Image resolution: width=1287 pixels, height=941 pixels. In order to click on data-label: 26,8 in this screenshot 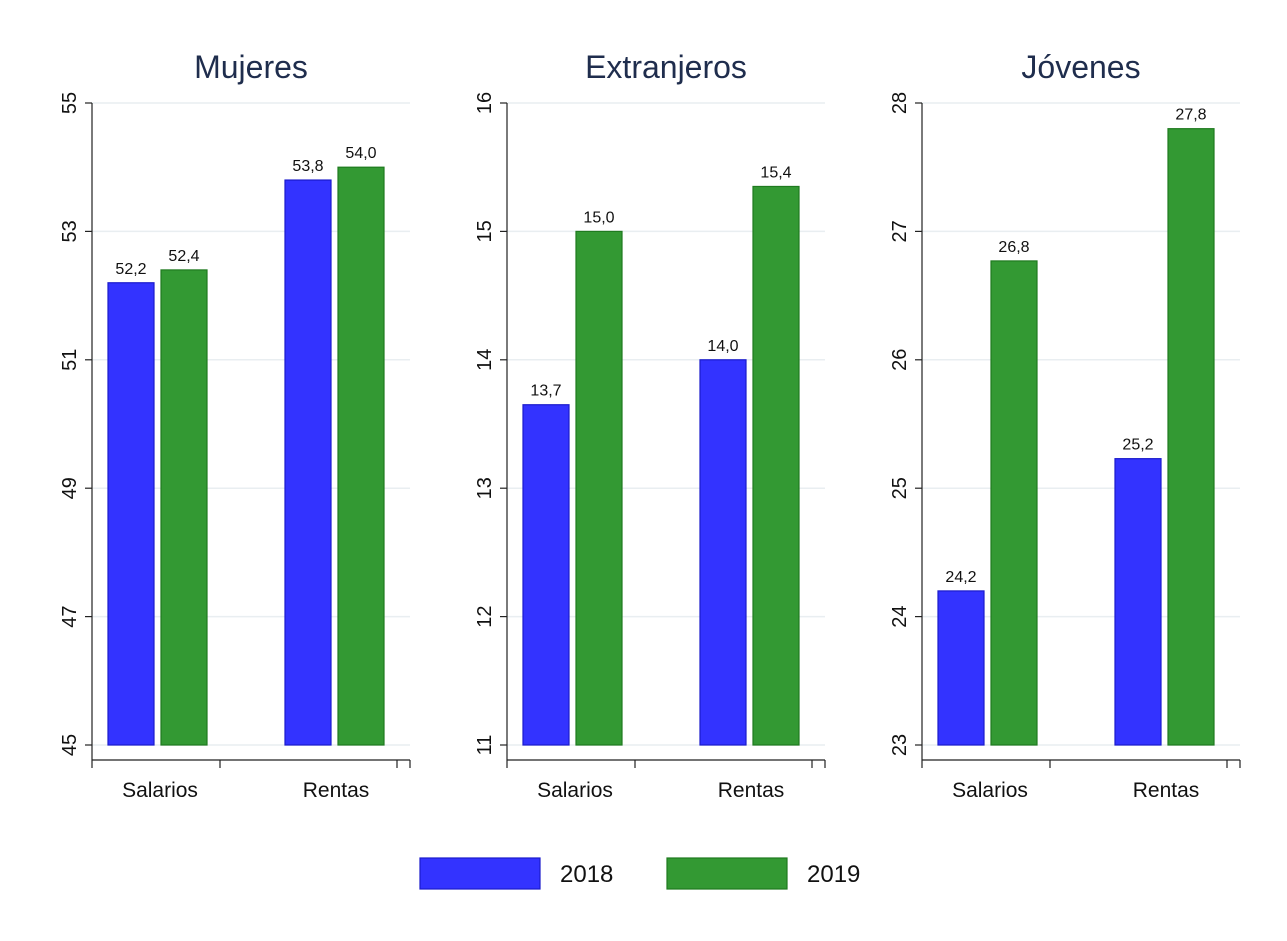, I will do `click(1013, 247)`.